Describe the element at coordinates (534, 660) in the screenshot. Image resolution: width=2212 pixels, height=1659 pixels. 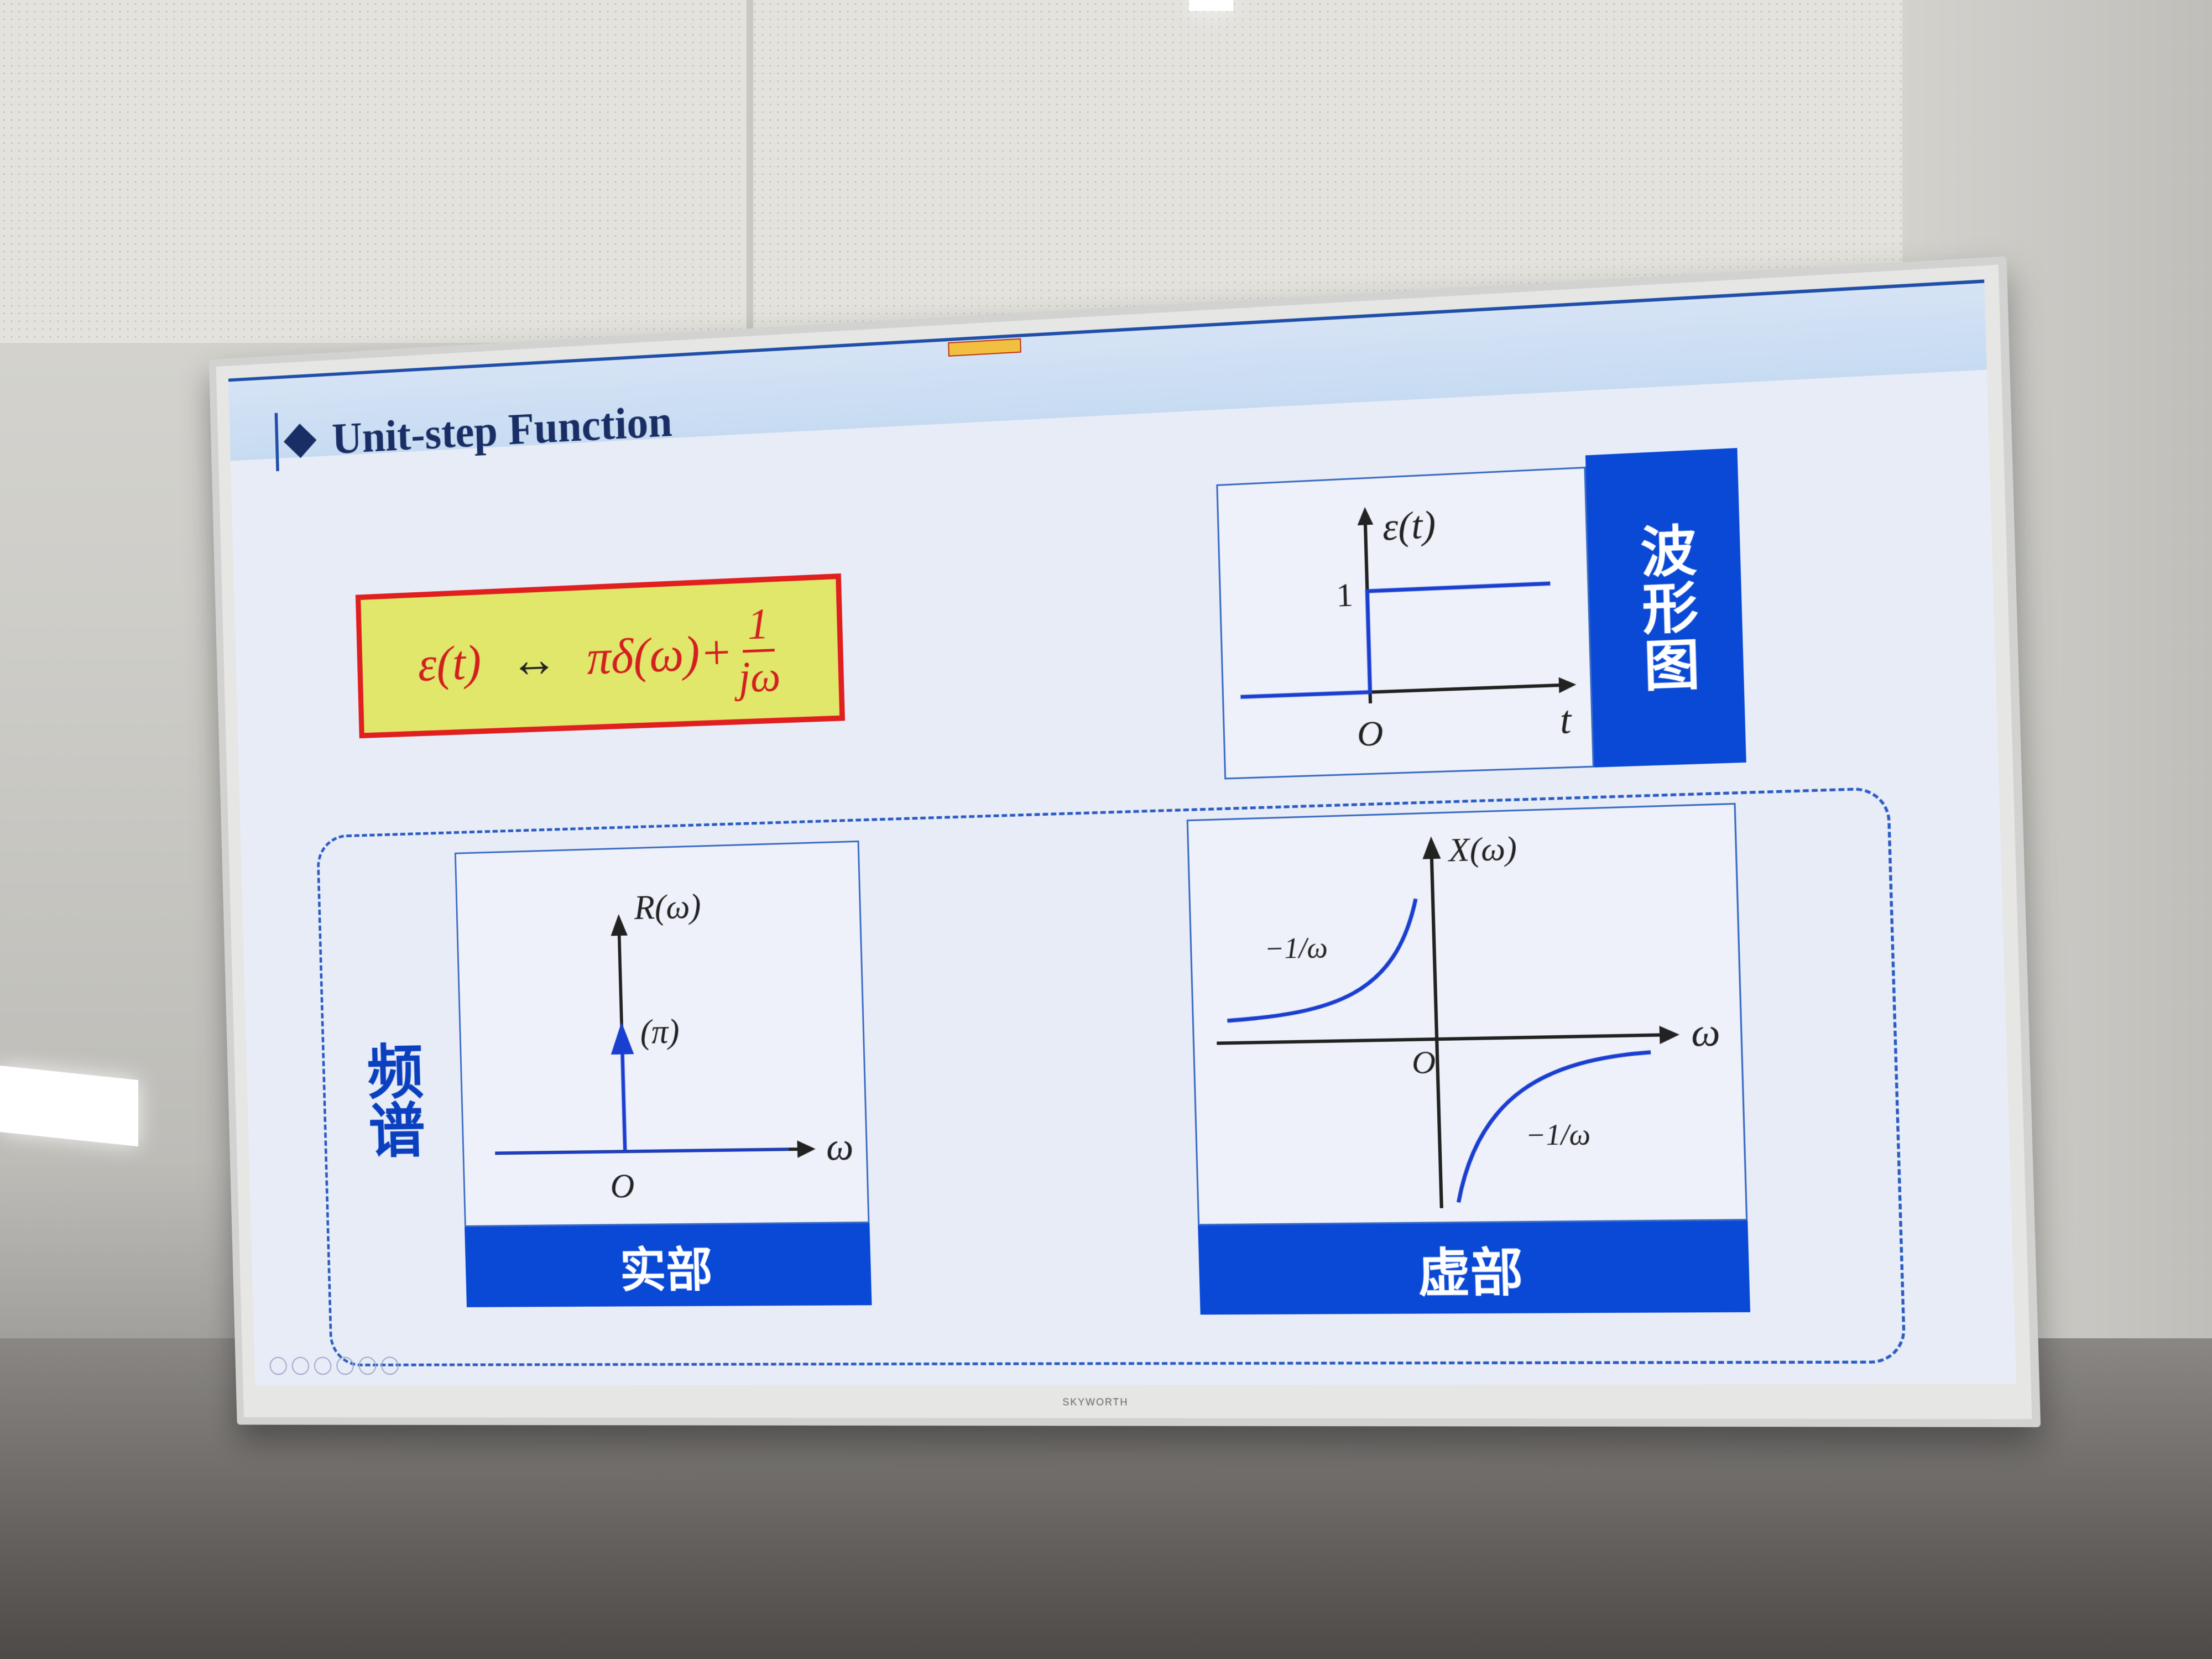
I see `formula-arrow: ↔` at that location.